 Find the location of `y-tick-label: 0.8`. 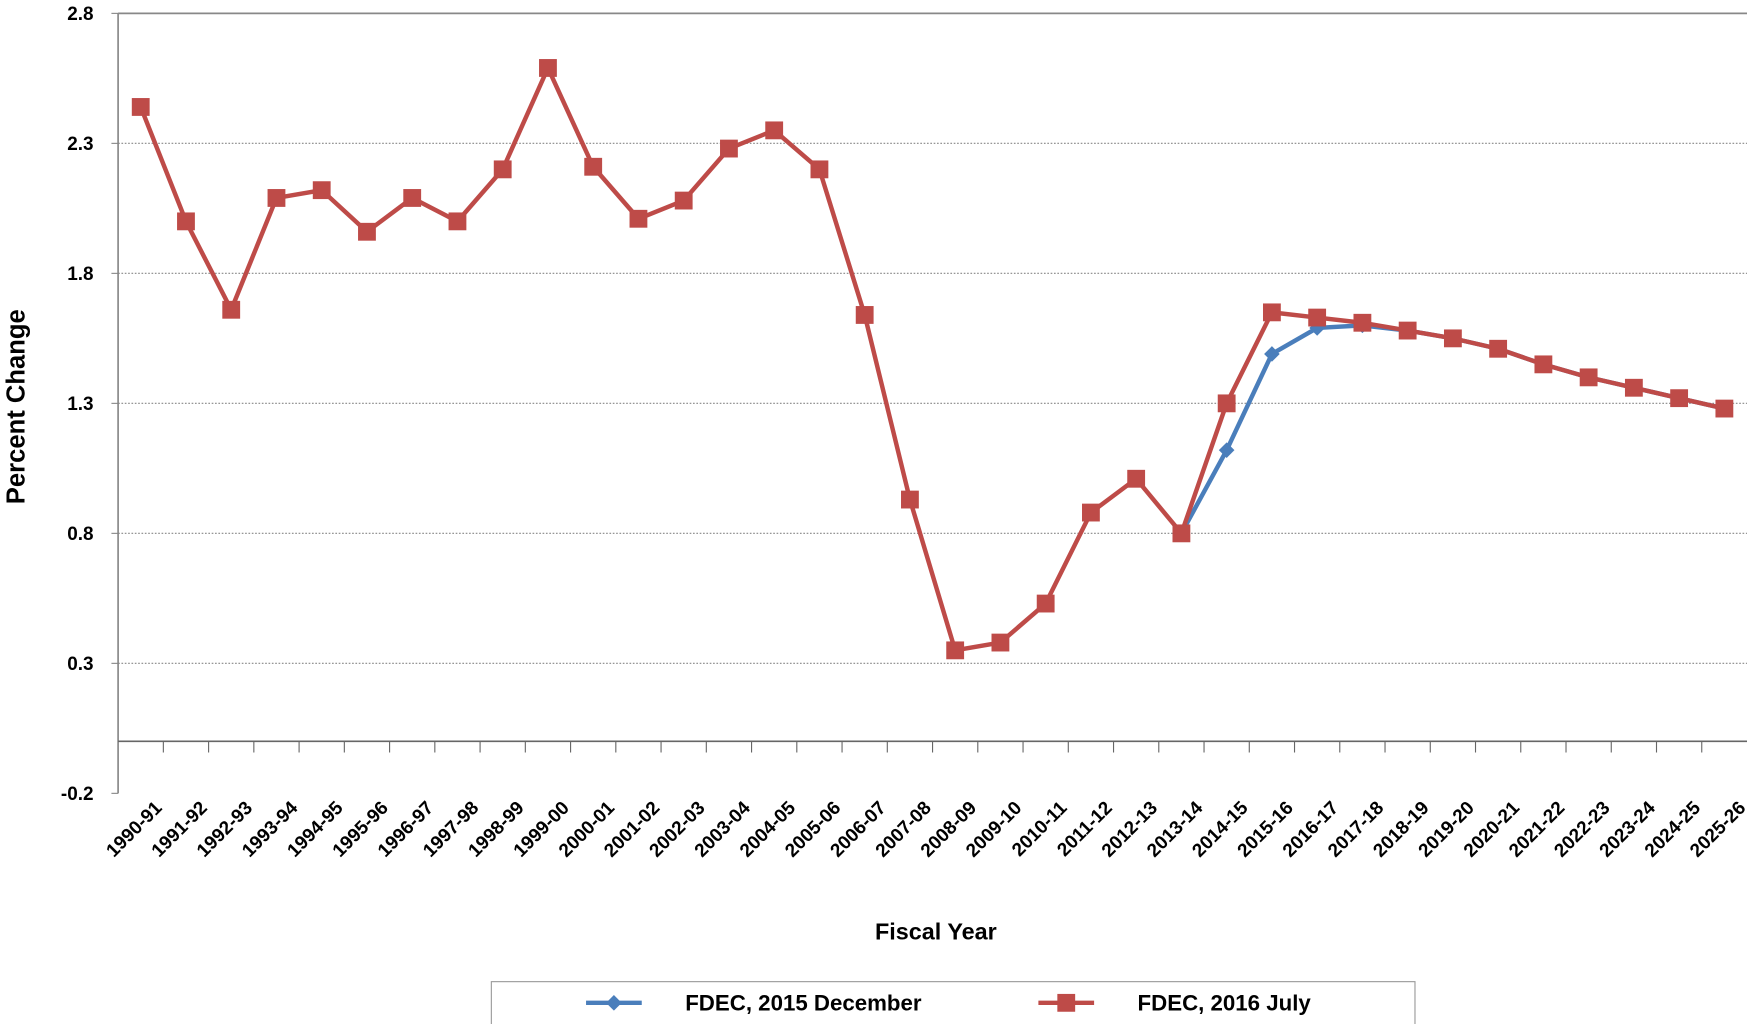

y-tick-label: 0.8 is located at coordinates (80, 534).